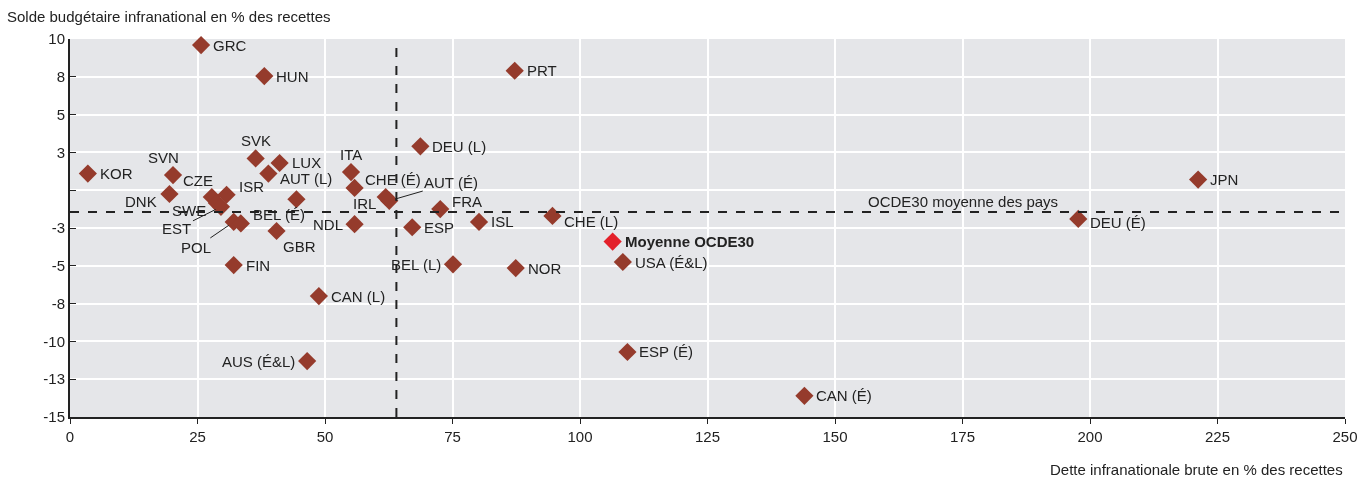 This screenshot has width=1370, height=477. What do you see at coordinates (1345, 436) in the screenshot?
I see `x-tick-label: 250` at bounding box center [1345, 436].